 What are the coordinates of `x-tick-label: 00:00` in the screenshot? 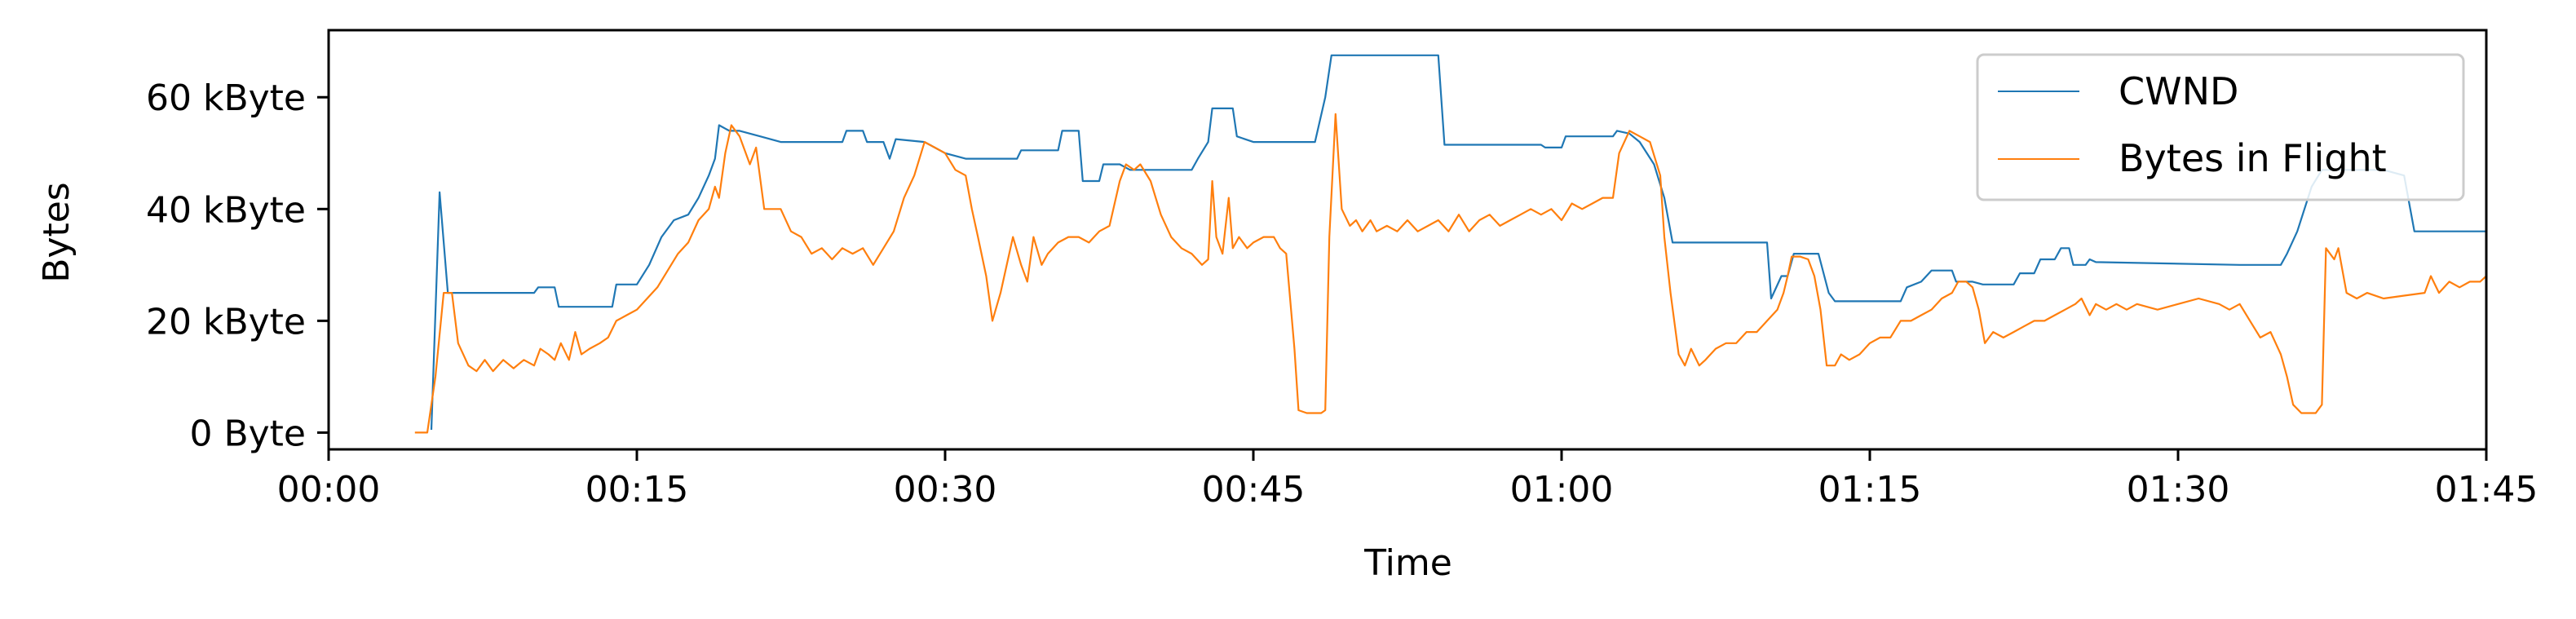 It's located at (329, 490).